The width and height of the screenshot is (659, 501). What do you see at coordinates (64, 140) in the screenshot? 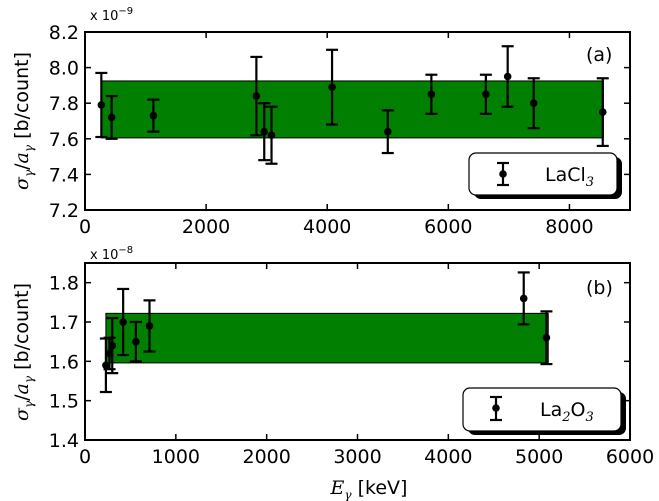
I see `panel-a-y-tick-label: 7.6` at bounding box center [64, 140].